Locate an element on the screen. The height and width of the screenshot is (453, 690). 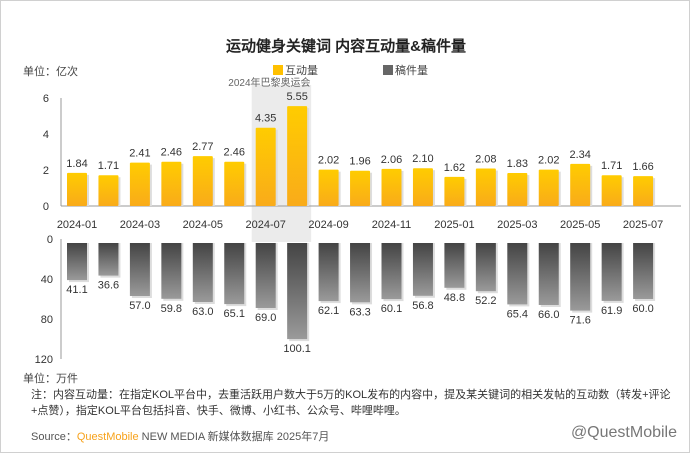
x-tick-label: 2025-07 is located at coordinates (643, 225).